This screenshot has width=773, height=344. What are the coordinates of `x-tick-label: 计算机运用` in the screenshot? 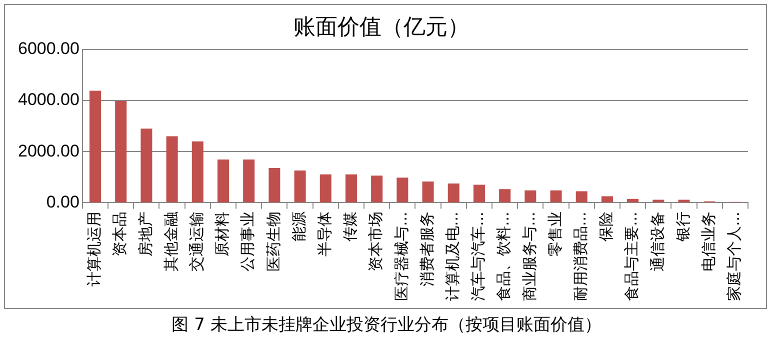 It's located at (94, 249).